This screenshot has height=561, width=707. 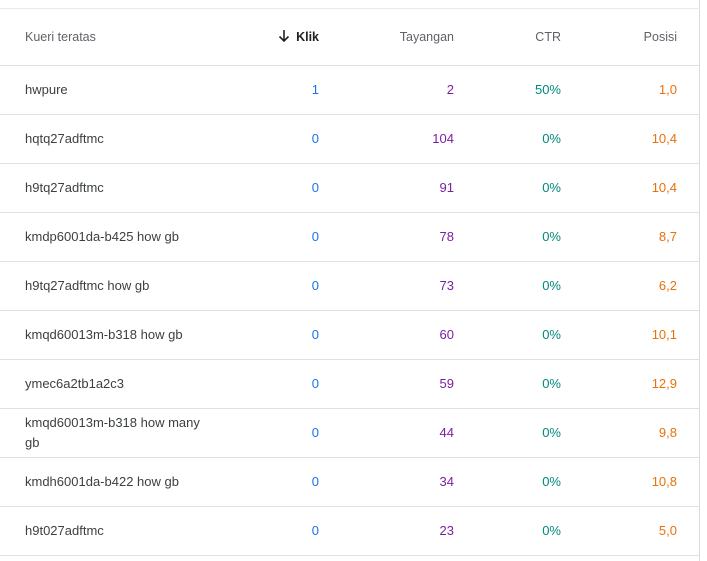 I want to click on position-cell: 8,7, so click(x=667, y=236).